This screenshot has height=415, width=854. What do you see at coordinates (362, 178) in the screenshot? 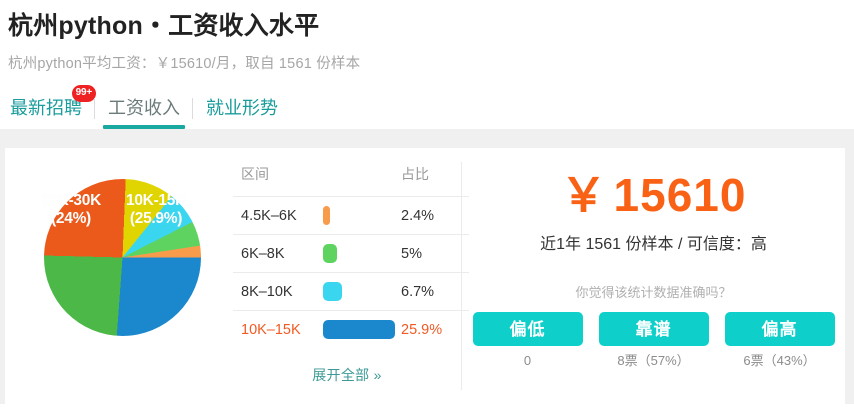
I see `column-header-bar` at bounding box center [362, 178].